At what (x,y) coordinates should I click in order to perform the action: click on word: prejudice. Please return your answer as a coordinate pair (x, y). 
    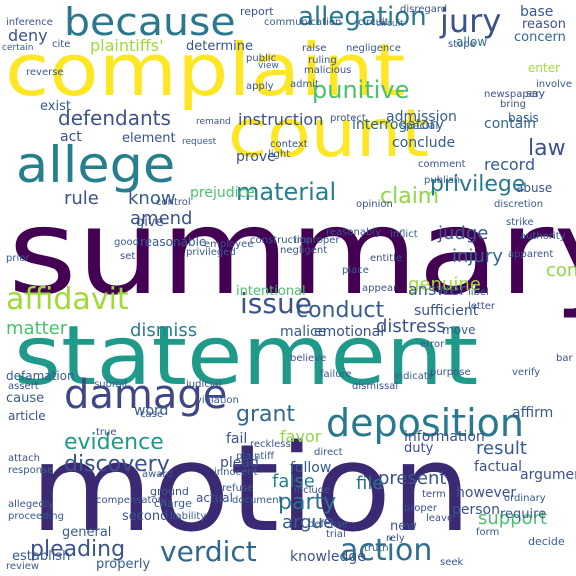
    Looking at the image, I should click on (222, 193).